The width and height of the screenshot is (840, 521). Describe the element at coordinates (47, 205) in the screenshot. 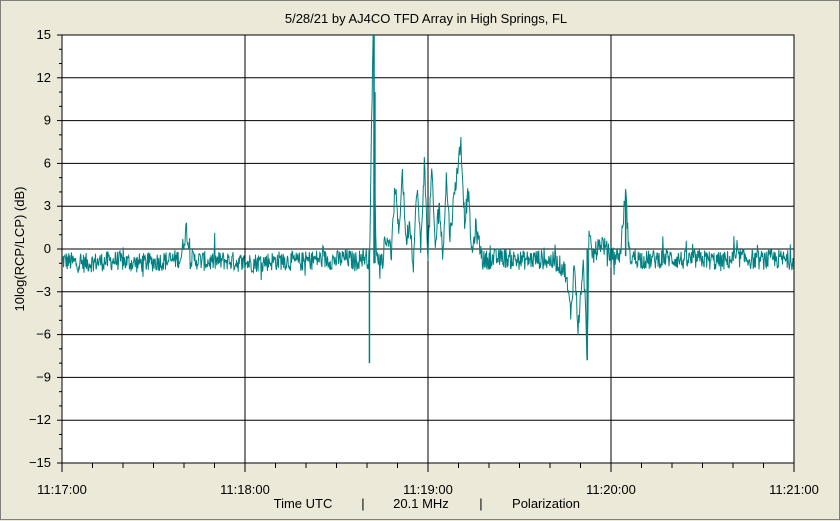

I see `y-tick-label: 3` at that location.